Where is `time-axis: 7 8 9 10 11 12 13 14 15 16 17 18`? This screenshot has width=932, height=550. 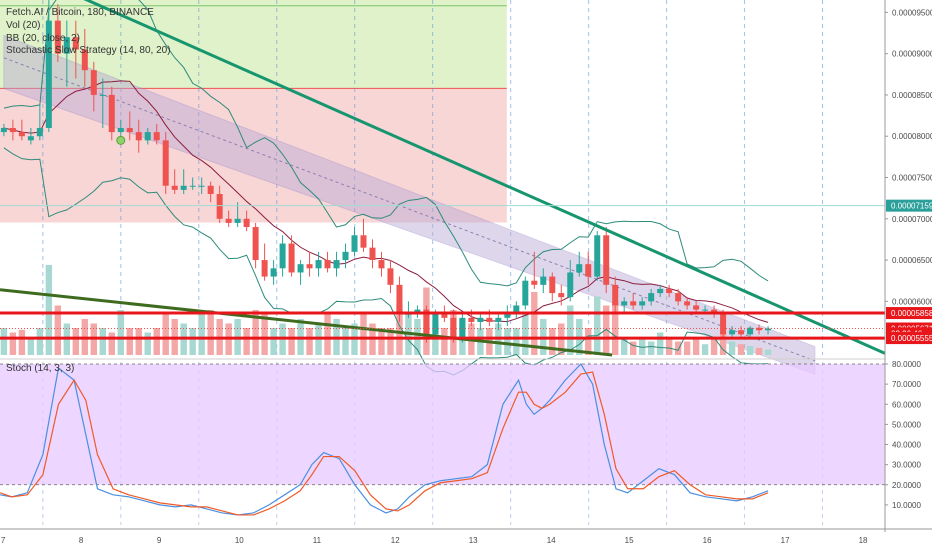 time-axis: 7 8 9 10 11 12 13 14 15 16 17 18 is located at coordinates (466, 536).